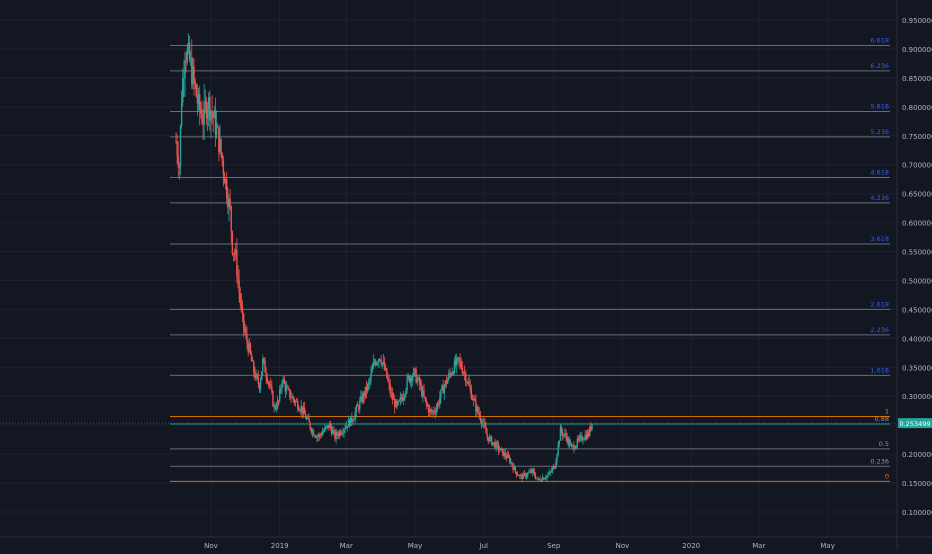 The height and width of the screenshot is (554, 932). What do you see at coordinates (879, 40) in the screenshot?
I see `fib-level-label: 6.618` at bounding box center [879, 40].